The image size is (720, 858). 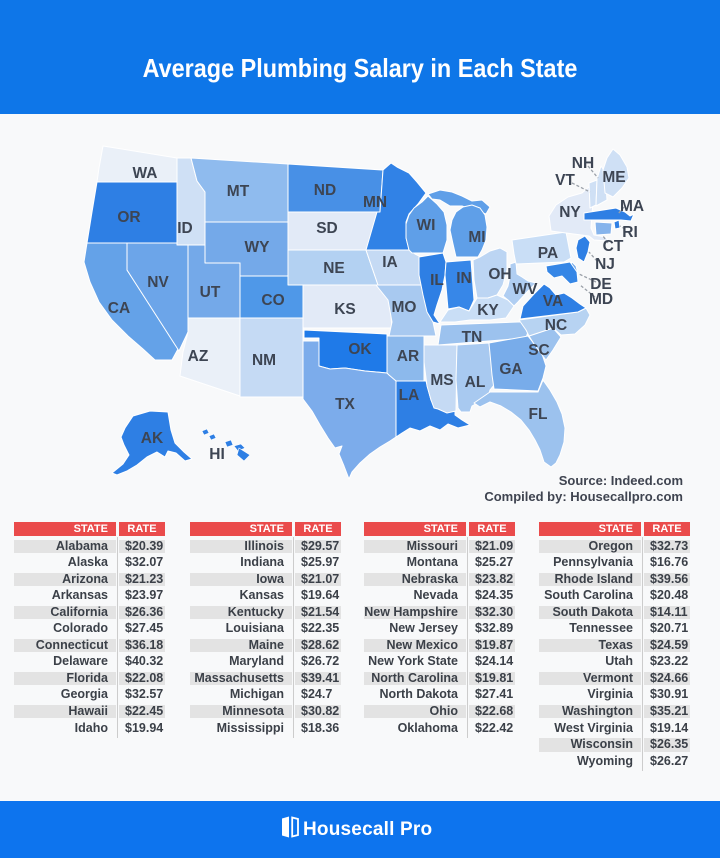 What do you see at coordinates (404, 307) in the screenshot?
I see `svg-text: MO` at bounding box center [404, 307].